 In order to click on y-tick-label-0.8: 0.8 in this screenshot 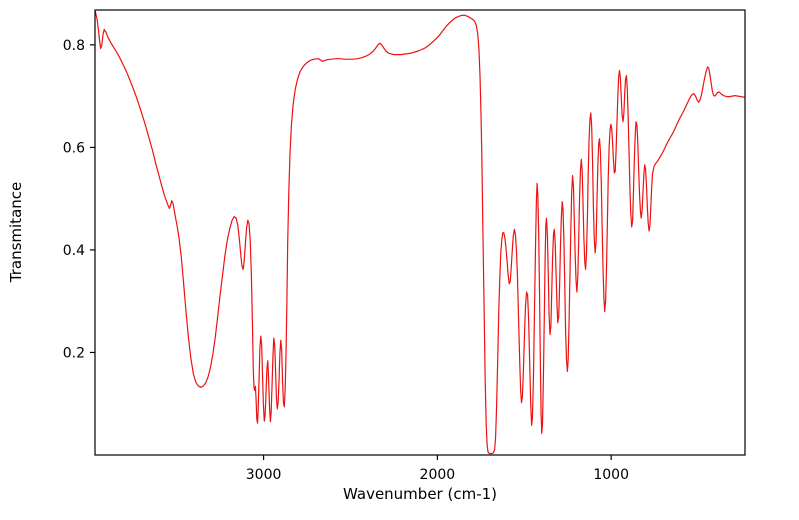, I will do `click(74, 46)`.